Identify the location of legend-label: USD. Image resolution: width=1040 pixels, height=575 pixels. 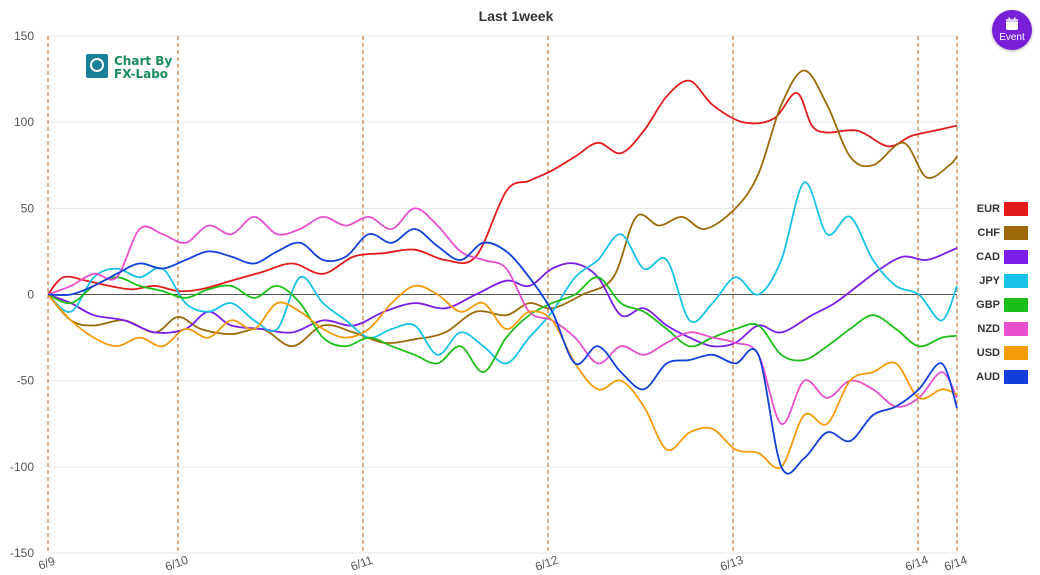
(988, 353).